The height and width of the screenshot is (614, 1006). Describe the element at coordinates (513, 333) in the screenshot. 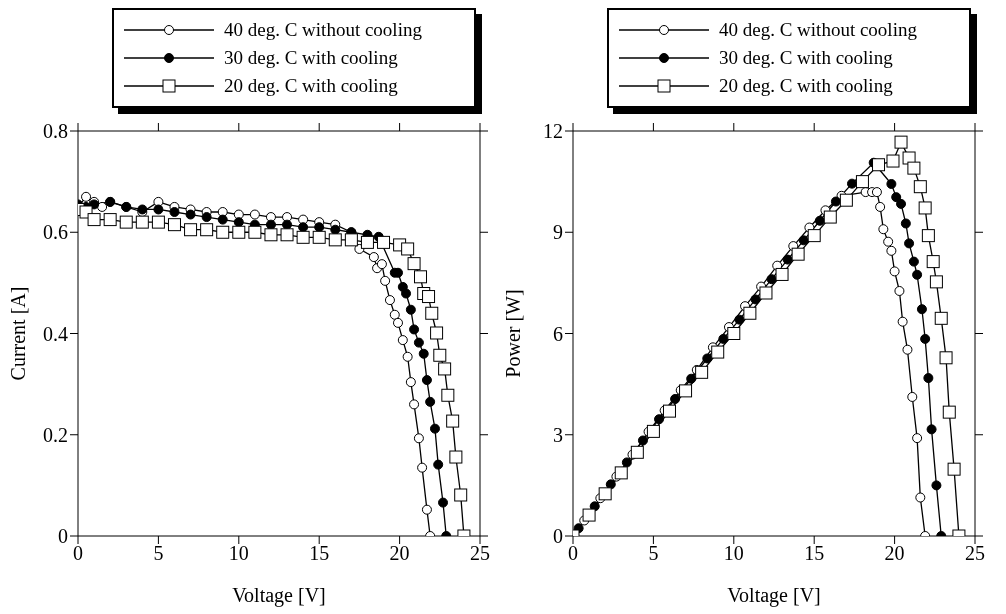

I see `y-axis-title: Power [W]` at that location.